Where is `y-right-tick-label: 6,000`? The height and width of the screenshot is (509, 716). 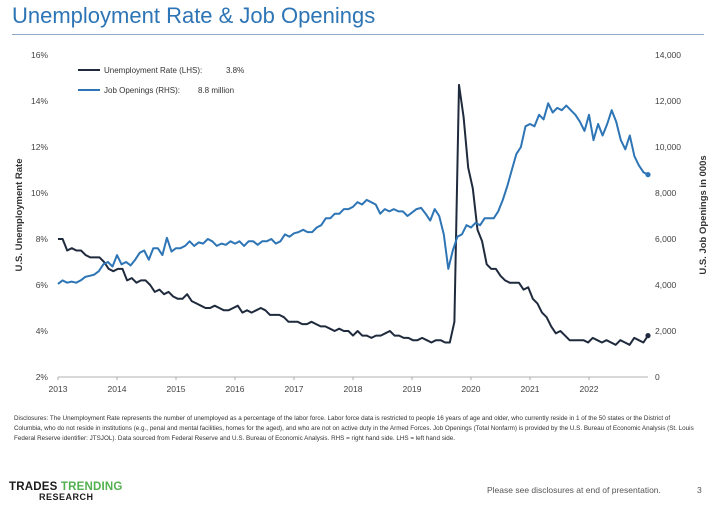
y-right-tick-label: 6,000 is located at coordinates (666, 239).